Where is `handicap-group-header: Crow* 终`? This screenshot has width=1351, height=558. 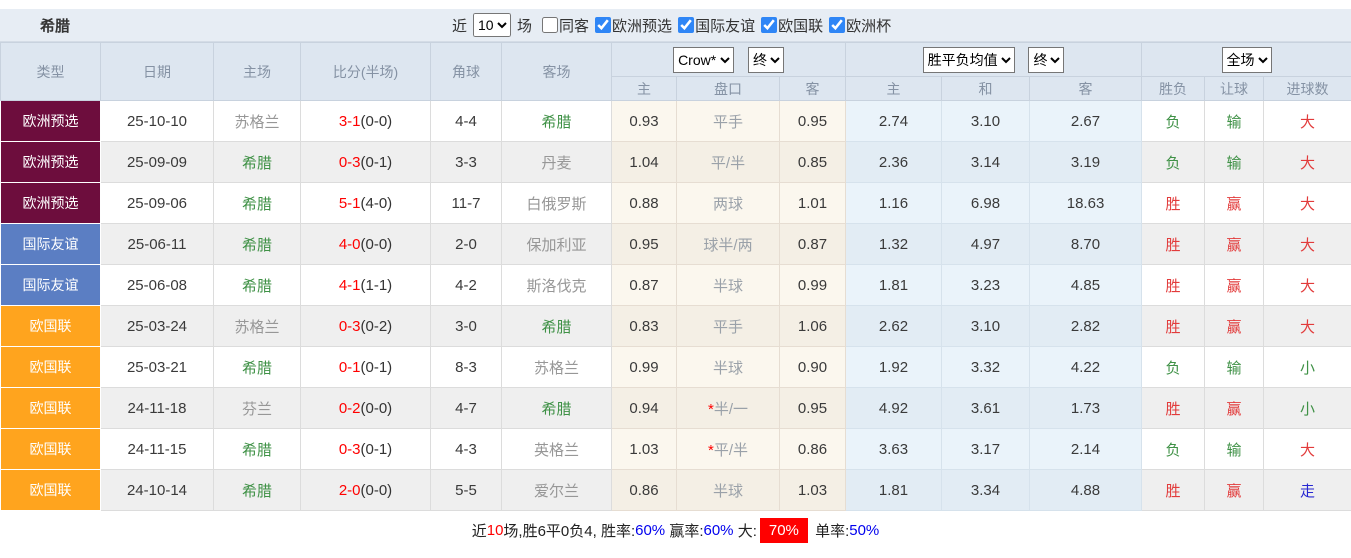
handicap-group-header: Crow* 终 is located at coordinates (729, 60).